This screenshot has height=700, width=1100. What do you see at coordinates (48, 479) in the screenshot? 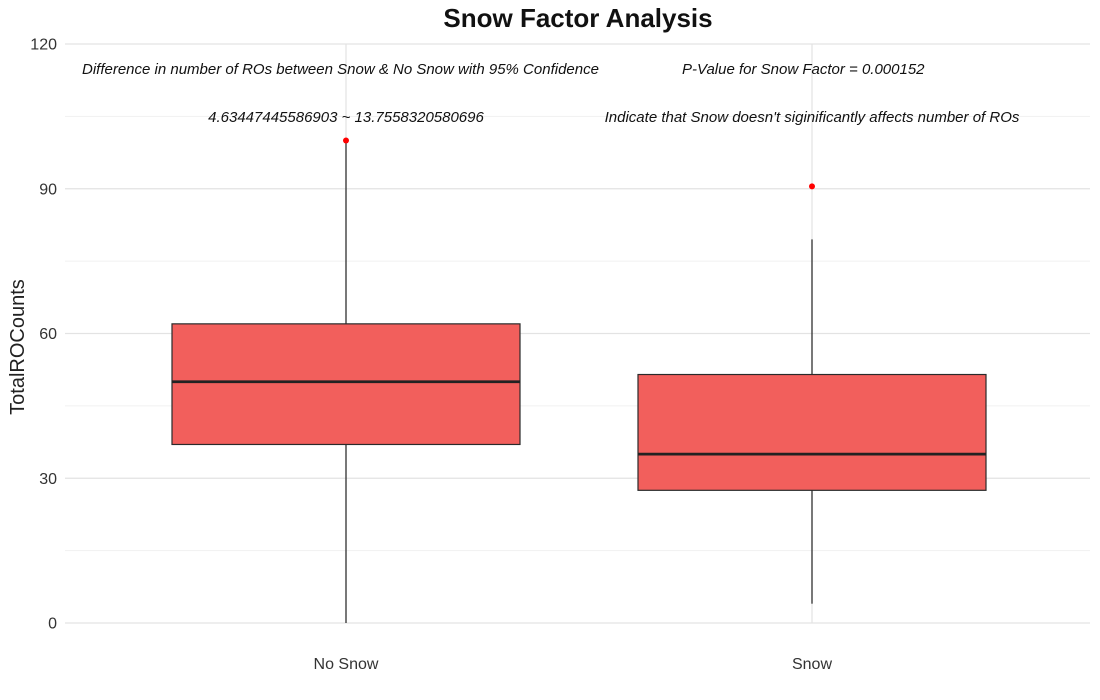
I see `y-tick-label: 30` at bounding box center [48, 479].